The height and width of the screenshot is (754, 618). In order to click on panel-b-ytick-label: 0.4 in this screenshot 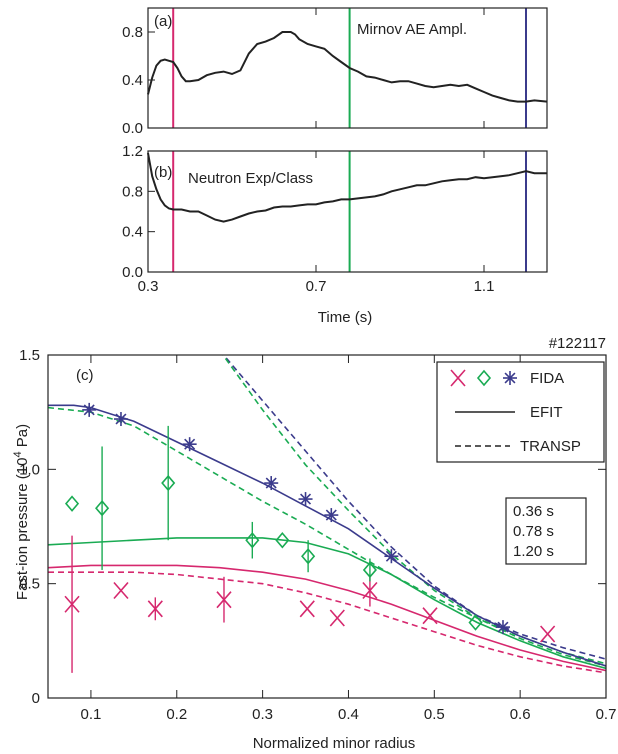, I will do `click(132, 232)`.